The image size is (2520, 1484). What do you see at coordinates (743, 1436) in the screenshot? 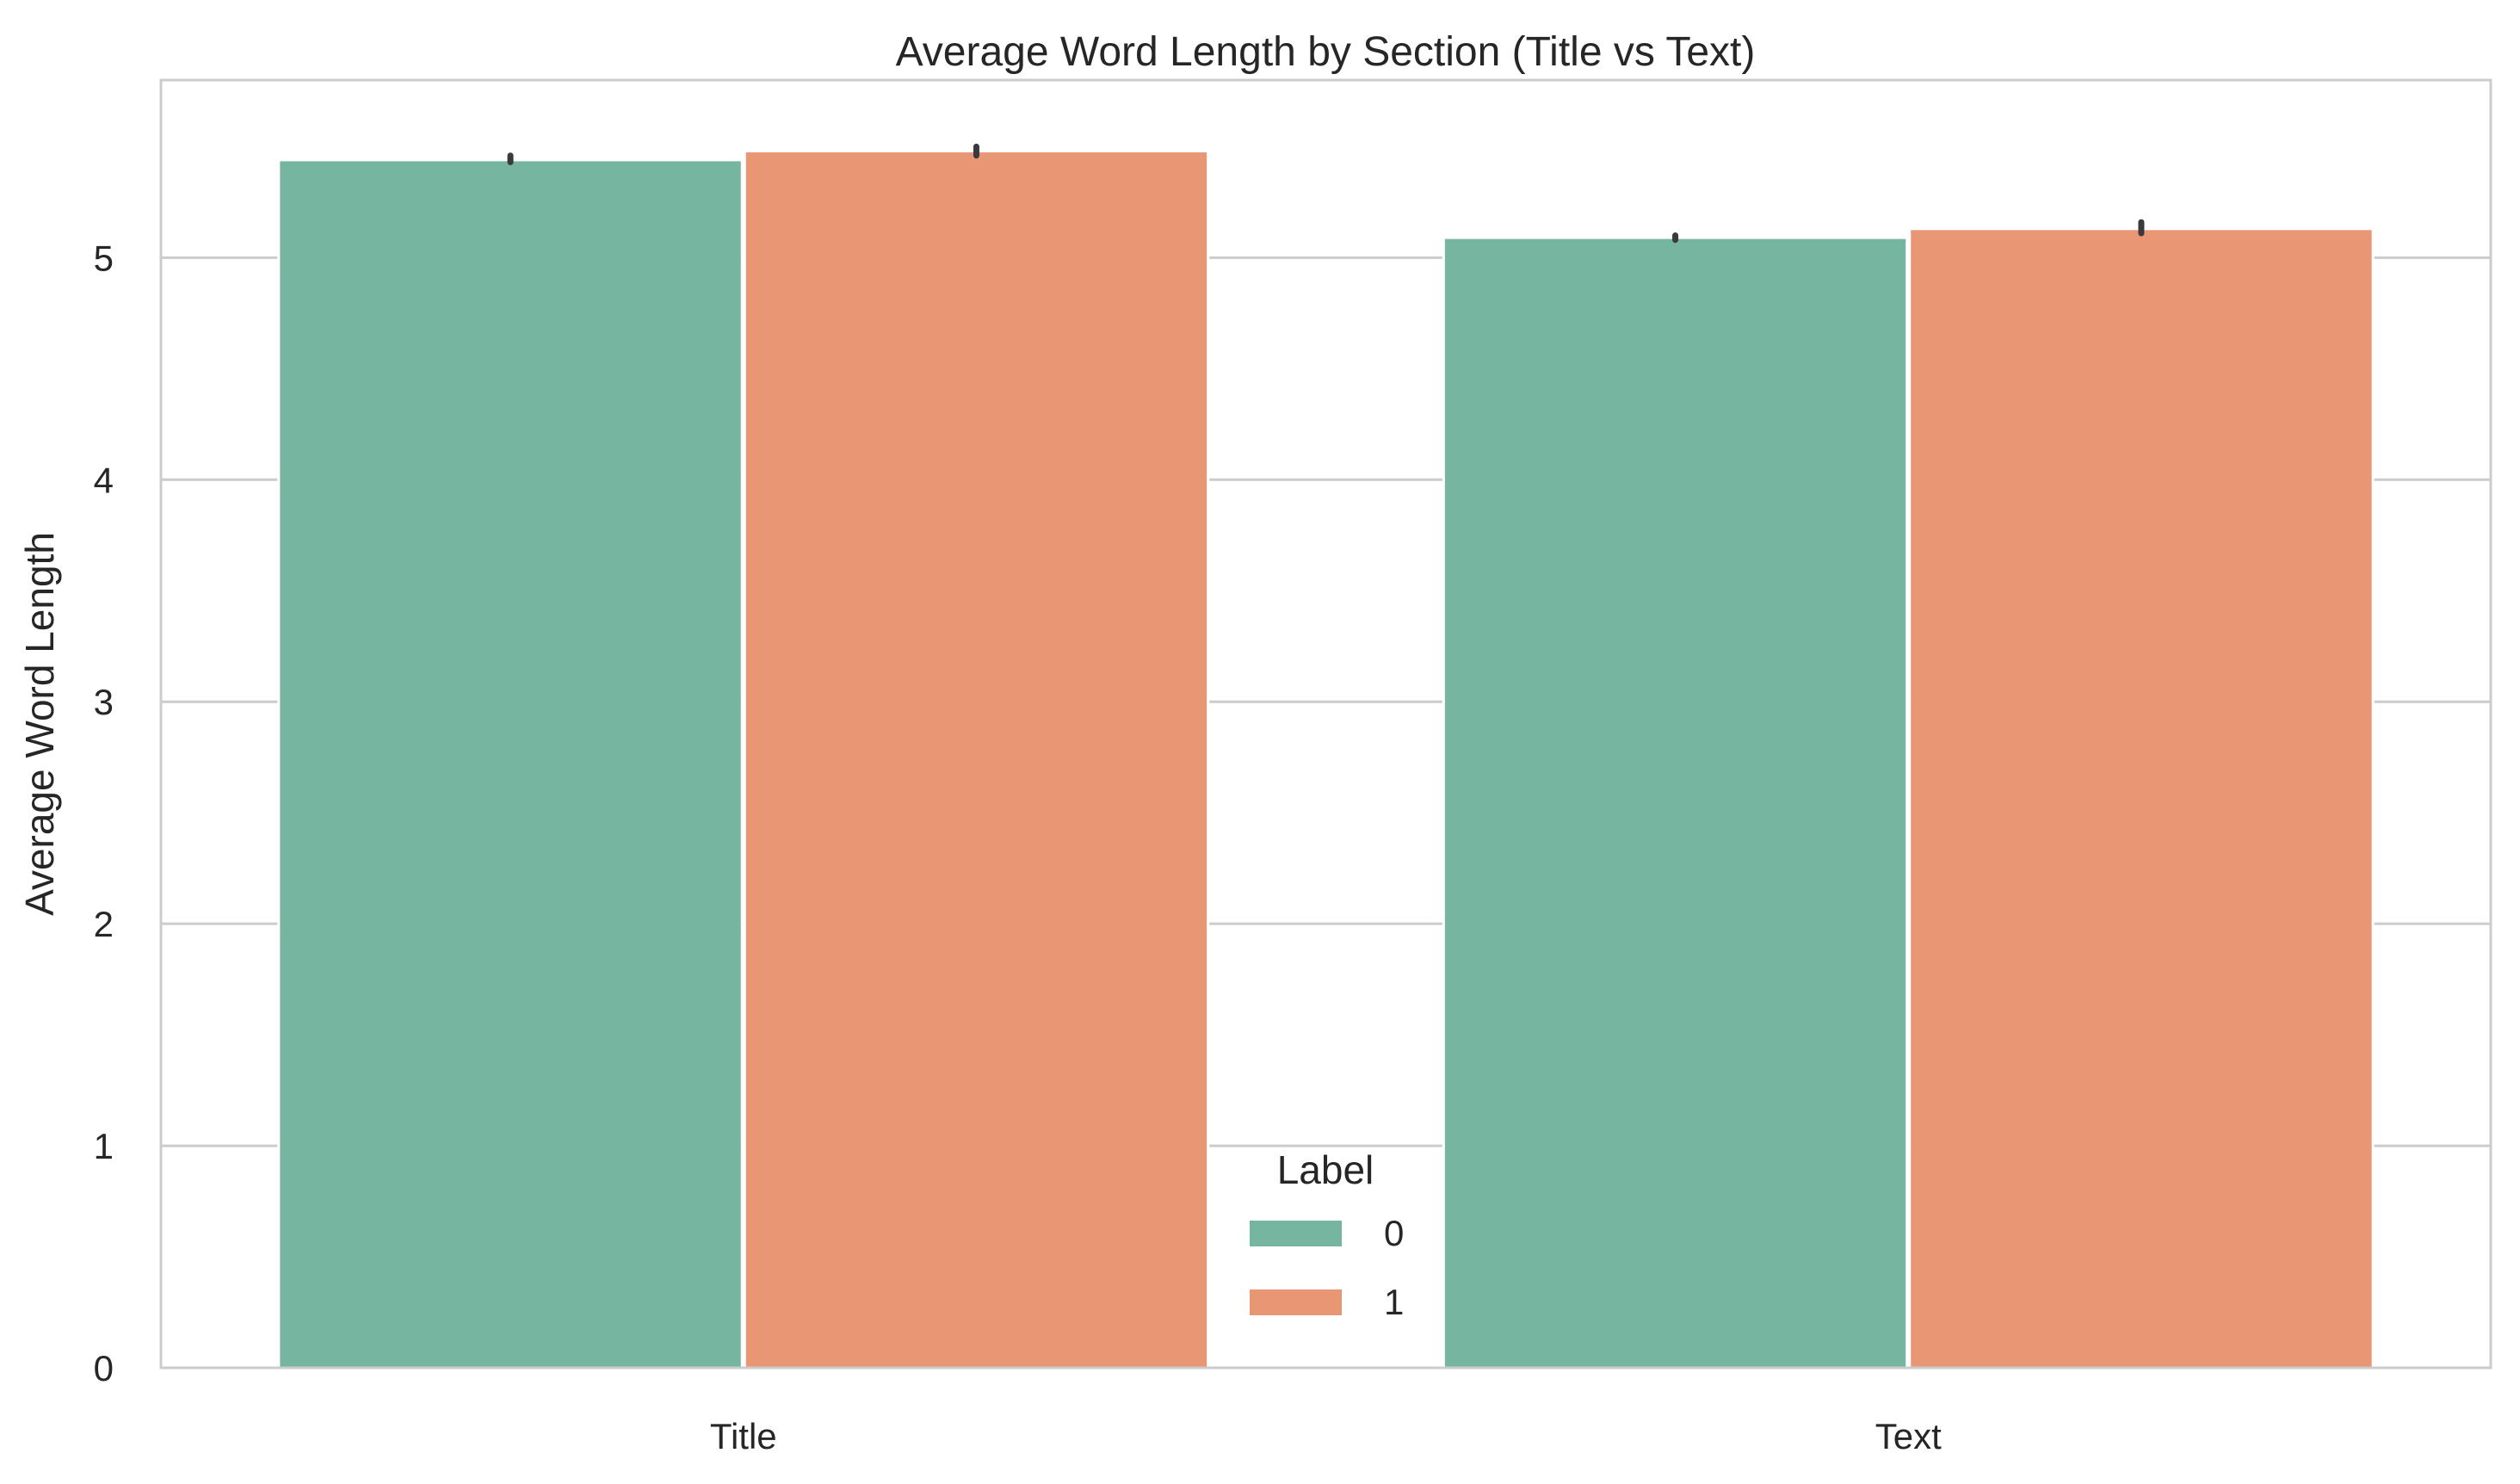
I see `x-tick-label: Title` at bounding box center [743, 1436].